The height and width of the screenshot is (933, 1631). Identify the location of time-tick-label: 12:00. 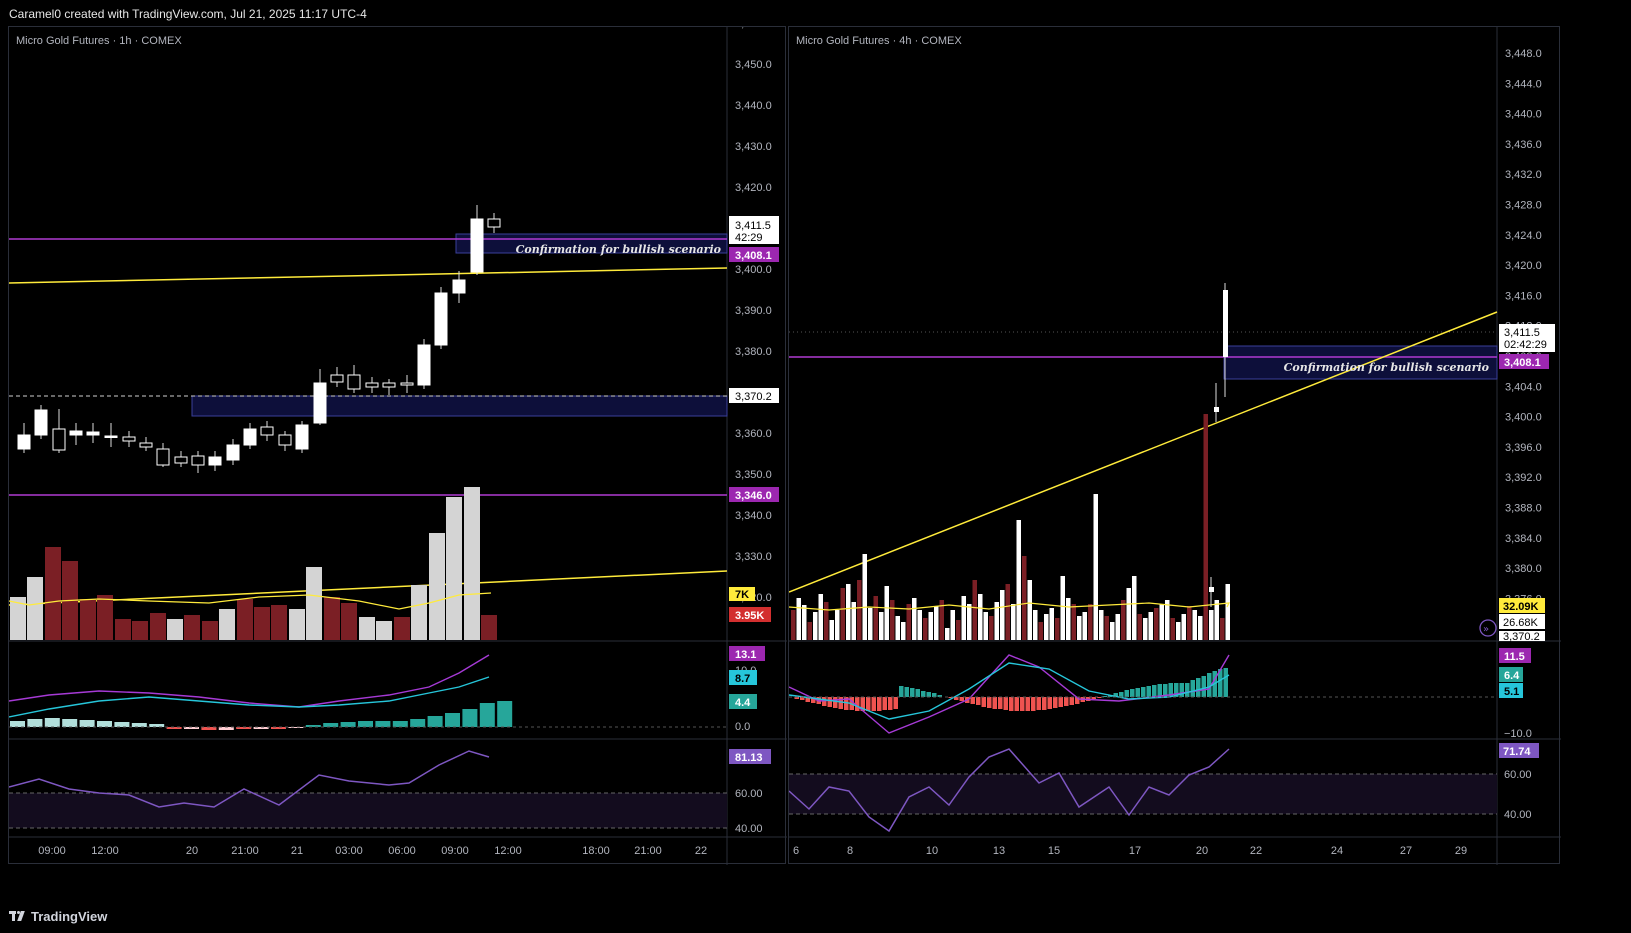
(105, 851).